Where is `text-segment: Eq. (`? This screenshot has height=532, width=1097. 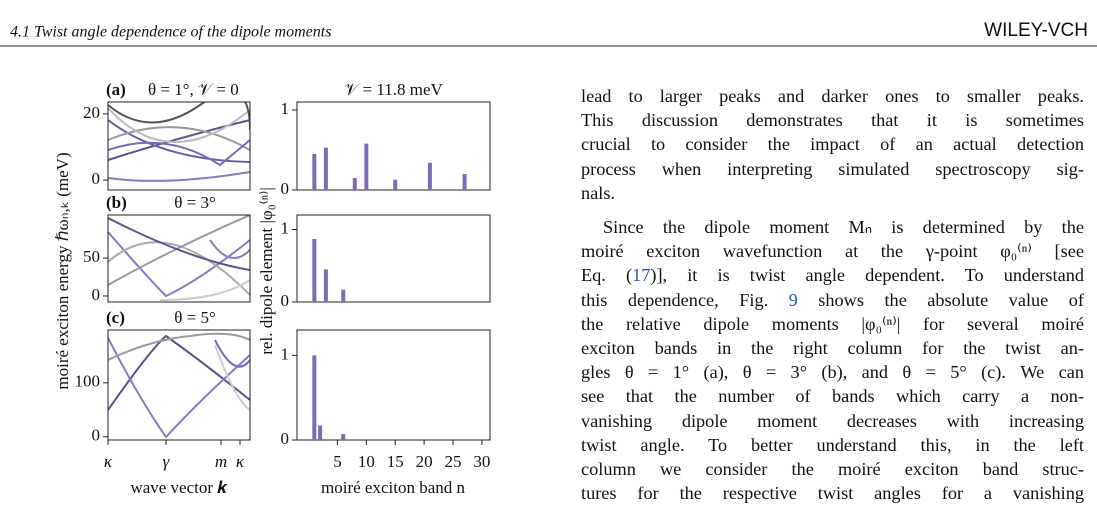 text-segment: Eq. ( is located at coordinates (607, 275).